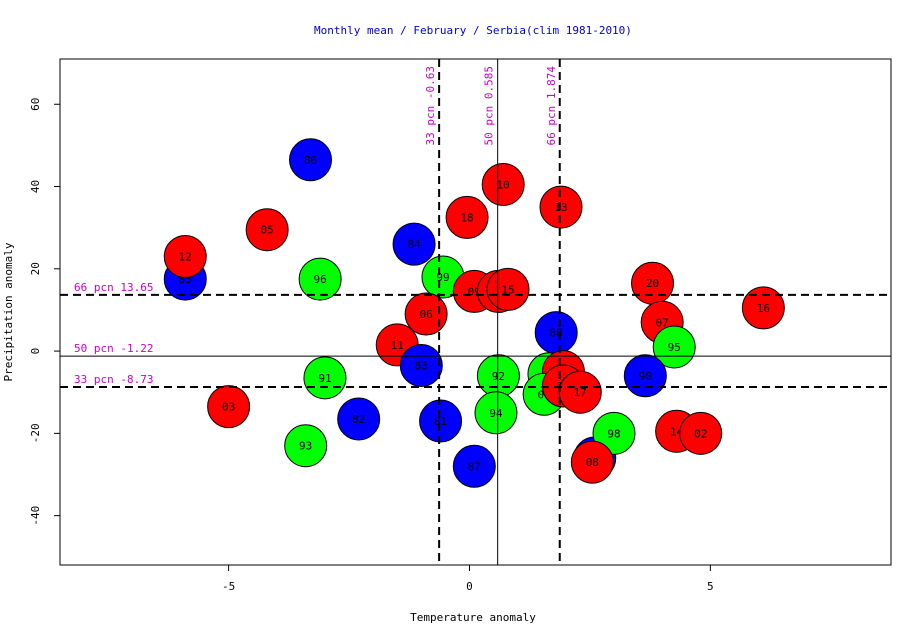 Image resolution: width=921 pixels, height=640 pixels. I want to click on y-axis-label: Precipitation anomaly, so click(8, 311).